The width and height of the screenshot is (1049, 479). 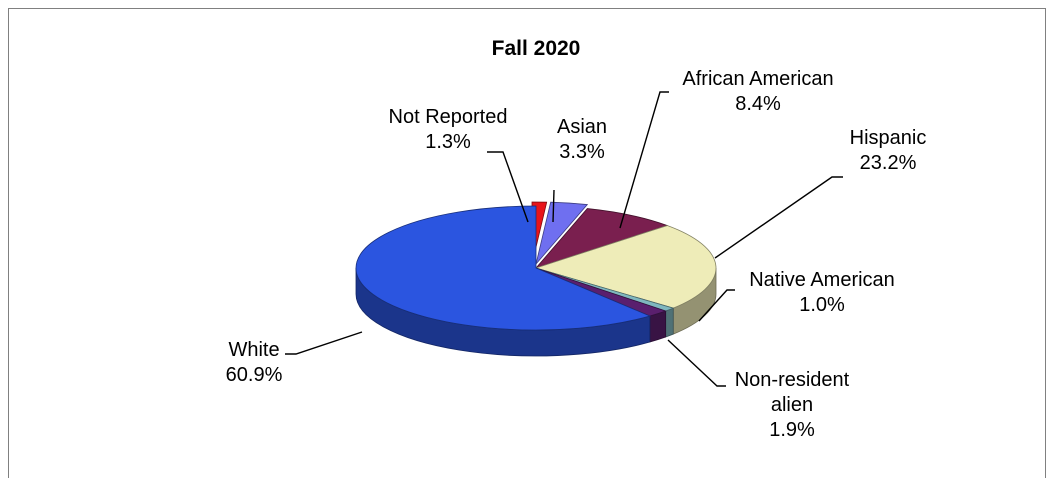 I want to click on data-label-asian: Asian 3.3%, so click(x=582, y=139).